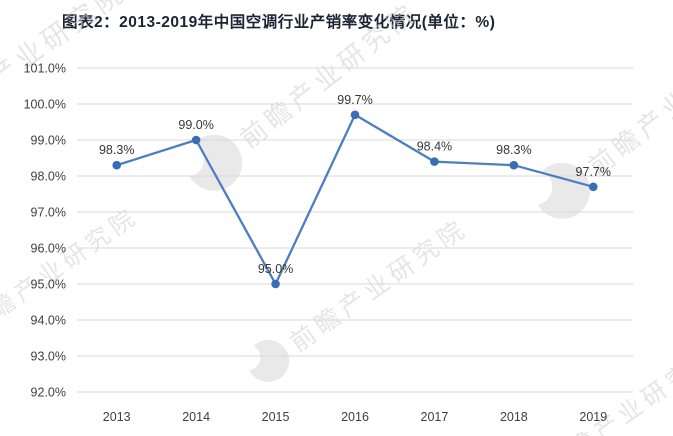 The image size is (673, 436). I want to click on x-axis-tick-label: 2013, so click(117, 417).